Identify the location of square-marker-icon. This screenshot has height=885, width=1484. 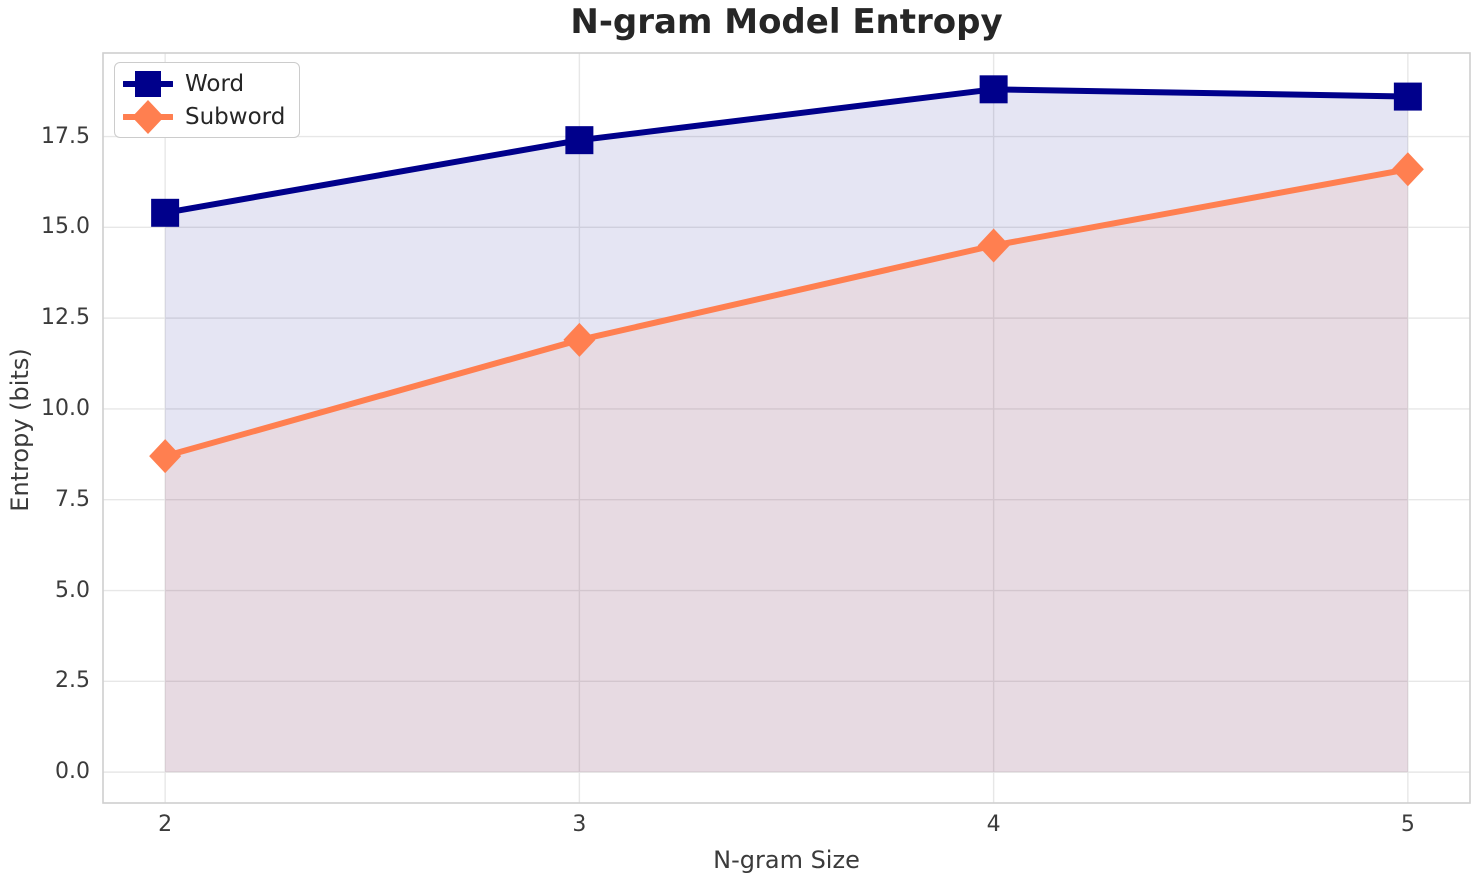
(148, 83).